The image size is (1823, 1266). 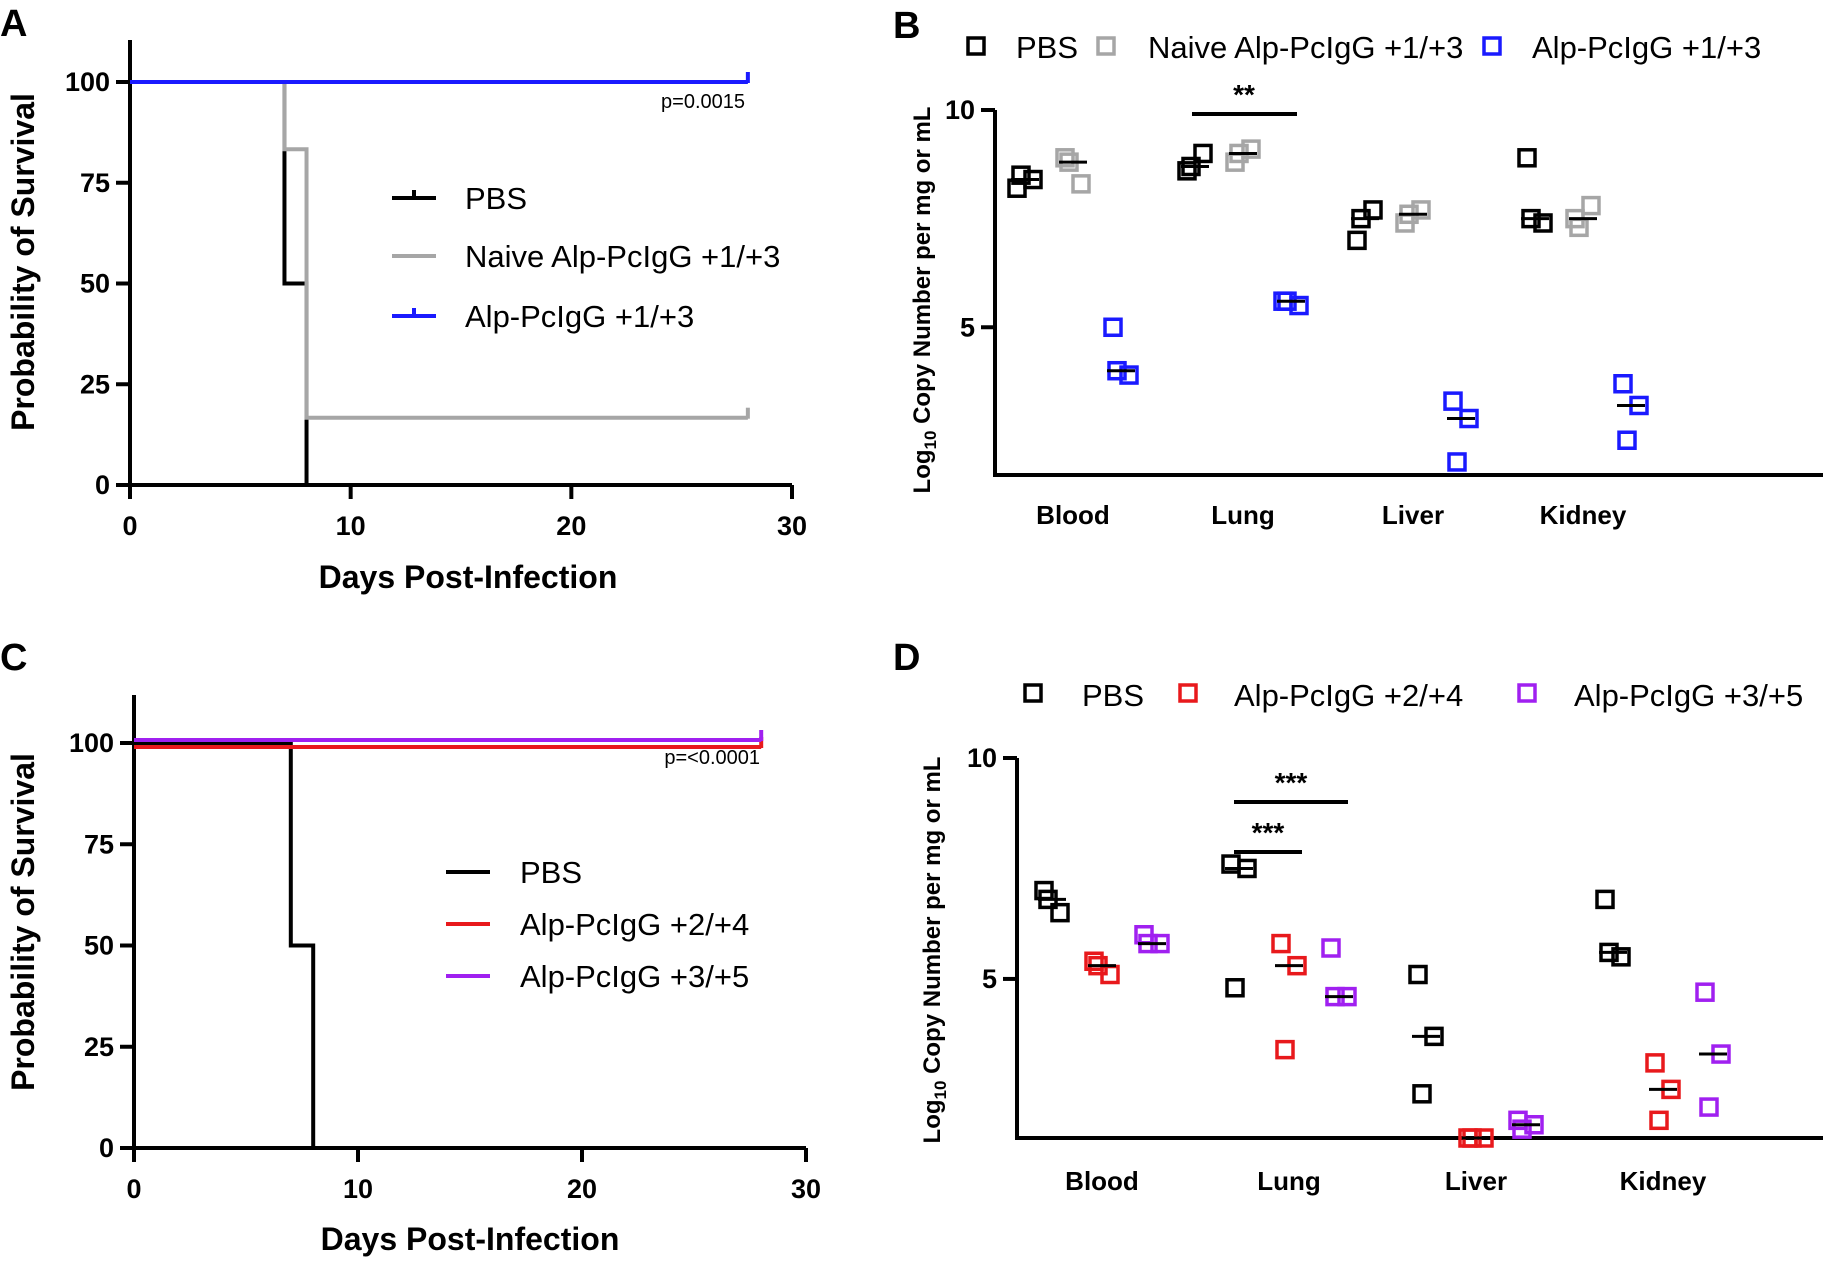 What do you see at coordinates (95, 384) in the screenshot?
I see `y-tick-label: 25` at bounding box center [95, 384].